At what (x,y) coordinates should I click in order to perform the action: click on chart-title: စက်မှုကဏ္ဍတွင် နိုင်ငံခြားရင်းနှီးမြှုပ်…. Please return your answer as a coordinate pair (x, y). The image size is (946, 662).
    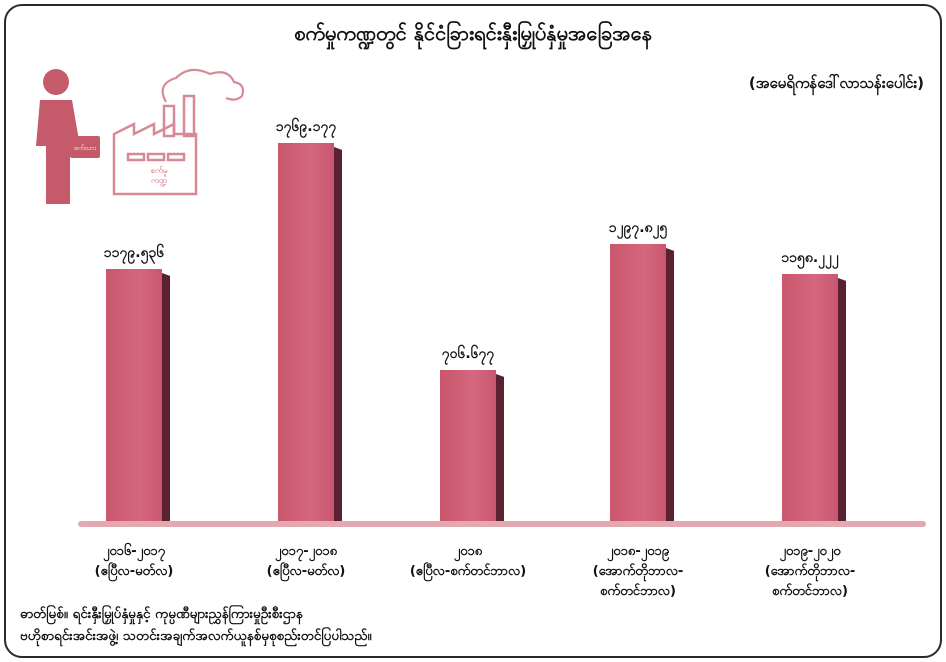
    Looking at the image, I should click on (473, 33).